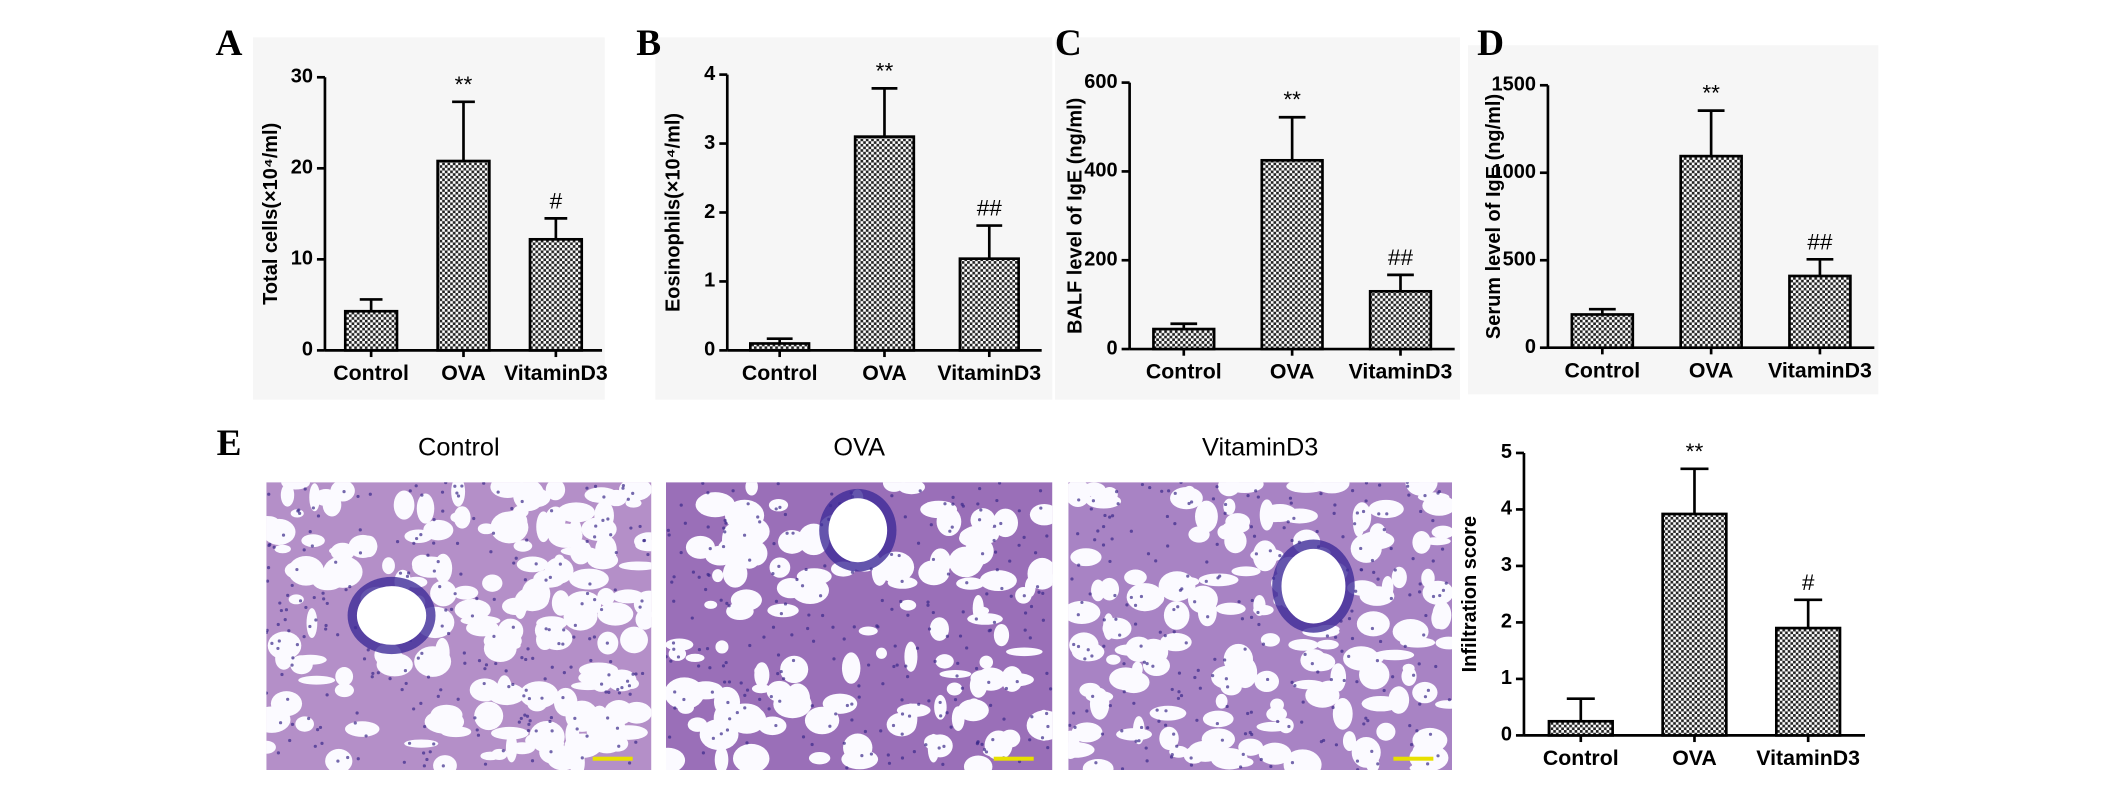  Describe the element at coordinates (990, 208) in the screenshot. I see `significance-label: ##` at that location.